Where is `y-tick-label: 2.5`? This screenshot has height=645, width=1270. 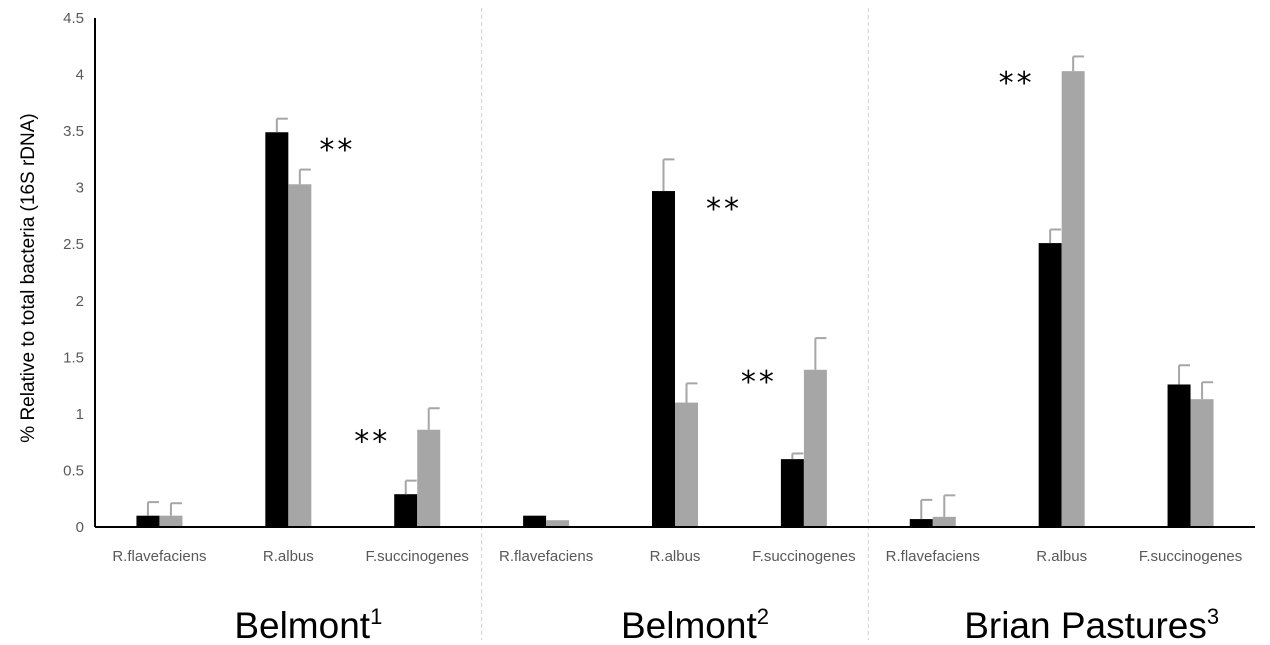
y-tick-label: 2.5 is located at coordinates (73, 244).